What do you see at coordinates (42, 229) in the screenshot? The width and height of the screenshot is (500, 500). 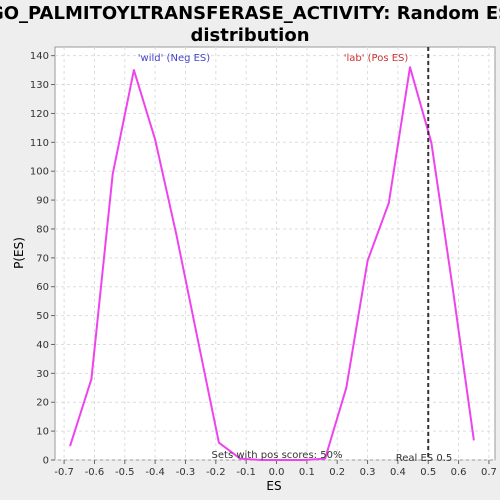 I see `y-tick-label: 80` at bounding box center [42, 229].